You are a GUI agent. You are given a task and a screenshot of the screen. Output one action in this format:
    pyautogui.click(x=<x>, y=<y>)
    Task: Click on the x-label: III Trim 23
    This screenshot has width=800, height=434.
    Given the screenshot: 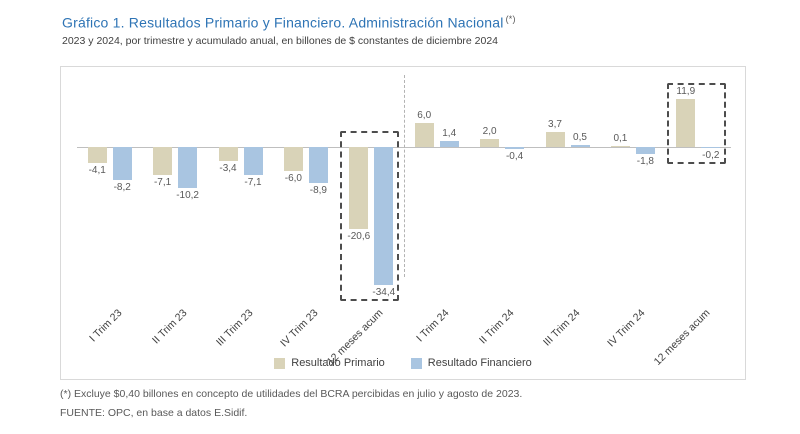 What is the action you would take?
    pyautogui.click(x=234, y=328)
    